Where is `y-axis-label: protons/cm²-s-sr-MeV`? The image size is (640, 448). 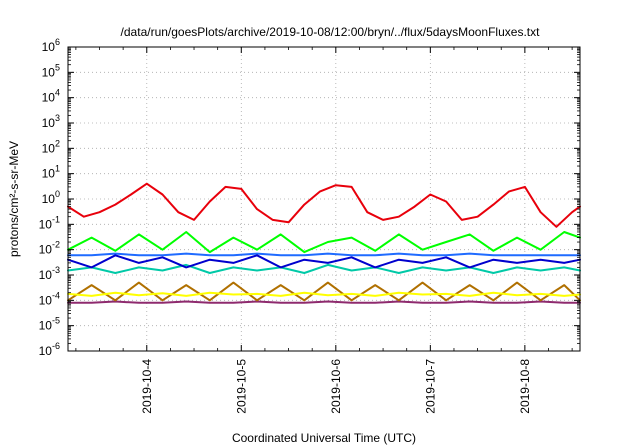
y-axis-label: protons/cm²-s-sr-MeV is located at coordinates (14, 199).